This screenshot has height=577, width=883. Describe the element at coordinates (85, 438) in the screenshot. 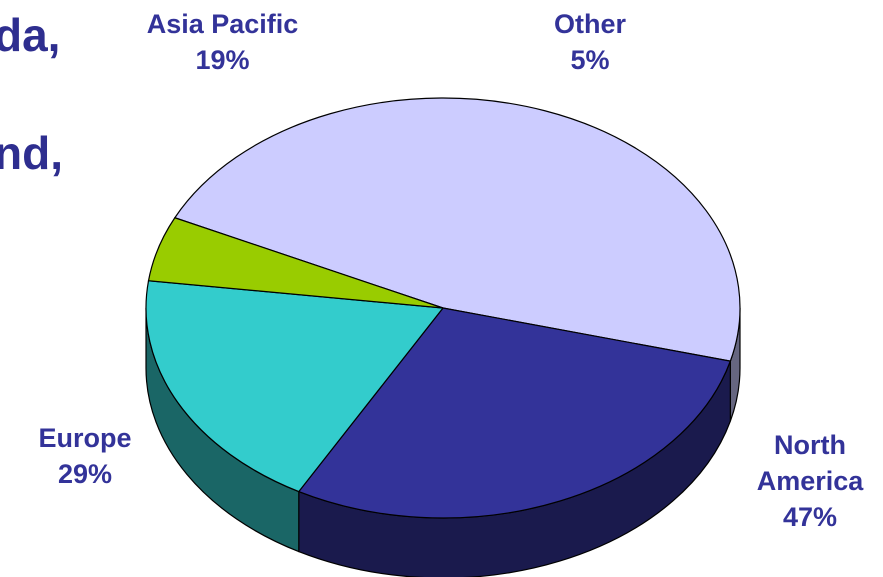

I see `slice-label-text: Europe` at that location.